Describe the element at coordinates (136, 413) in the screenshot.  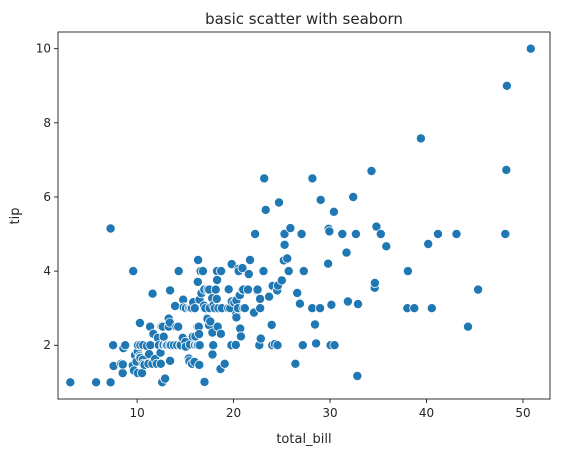
I see `x-tick-label-10: 10` at that location.